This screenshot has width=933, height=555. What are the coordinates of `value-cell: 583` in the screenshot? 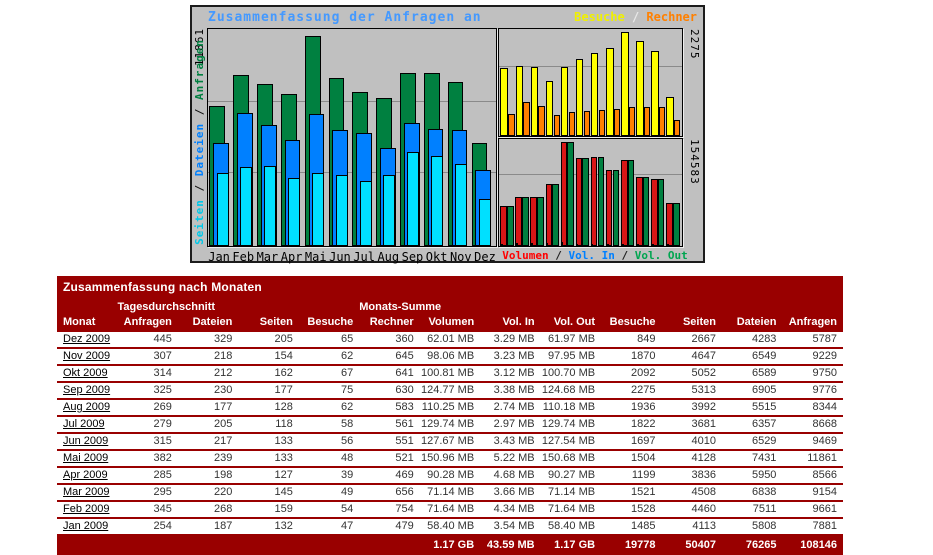 It's located at (389, 407).